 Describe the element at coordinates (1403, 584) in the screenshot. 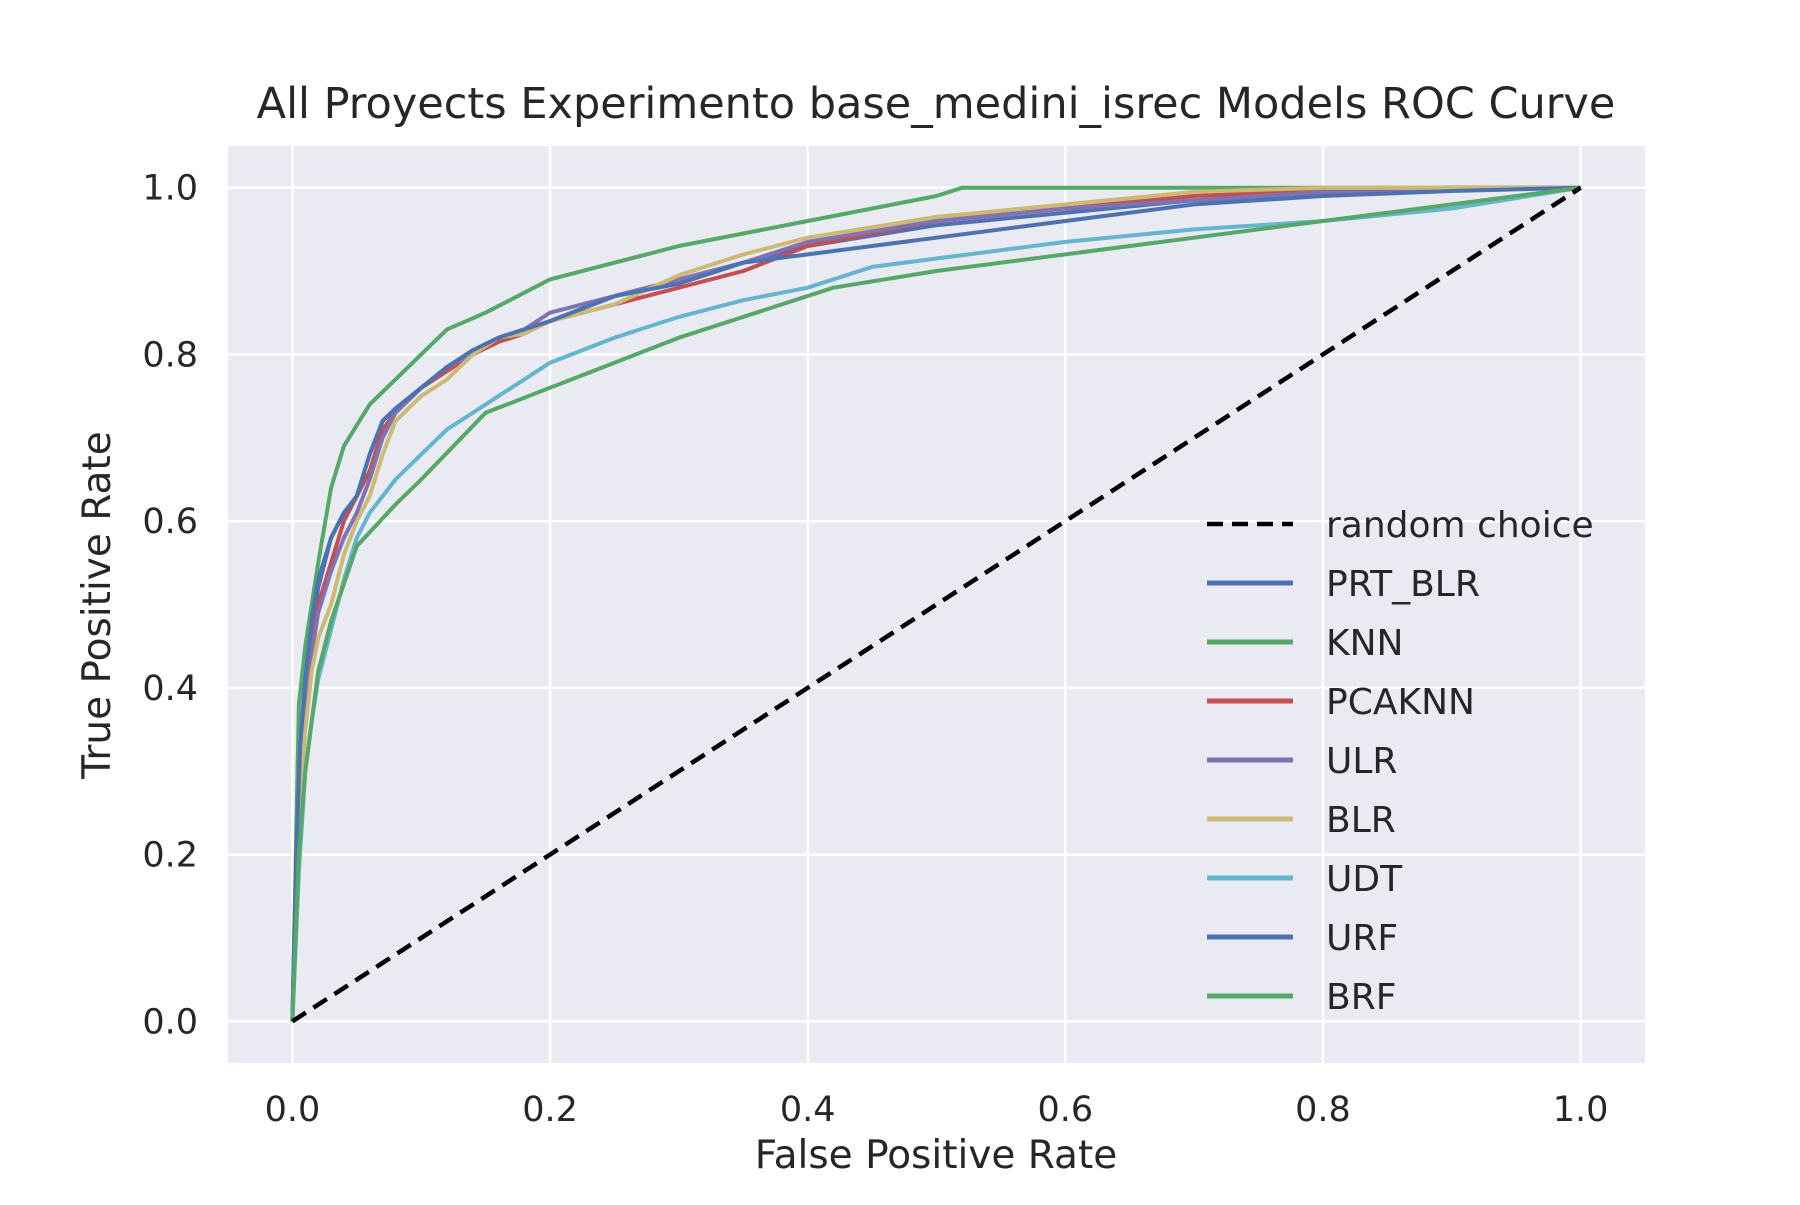

I see `legend-label: PRT_BLR` at that location.